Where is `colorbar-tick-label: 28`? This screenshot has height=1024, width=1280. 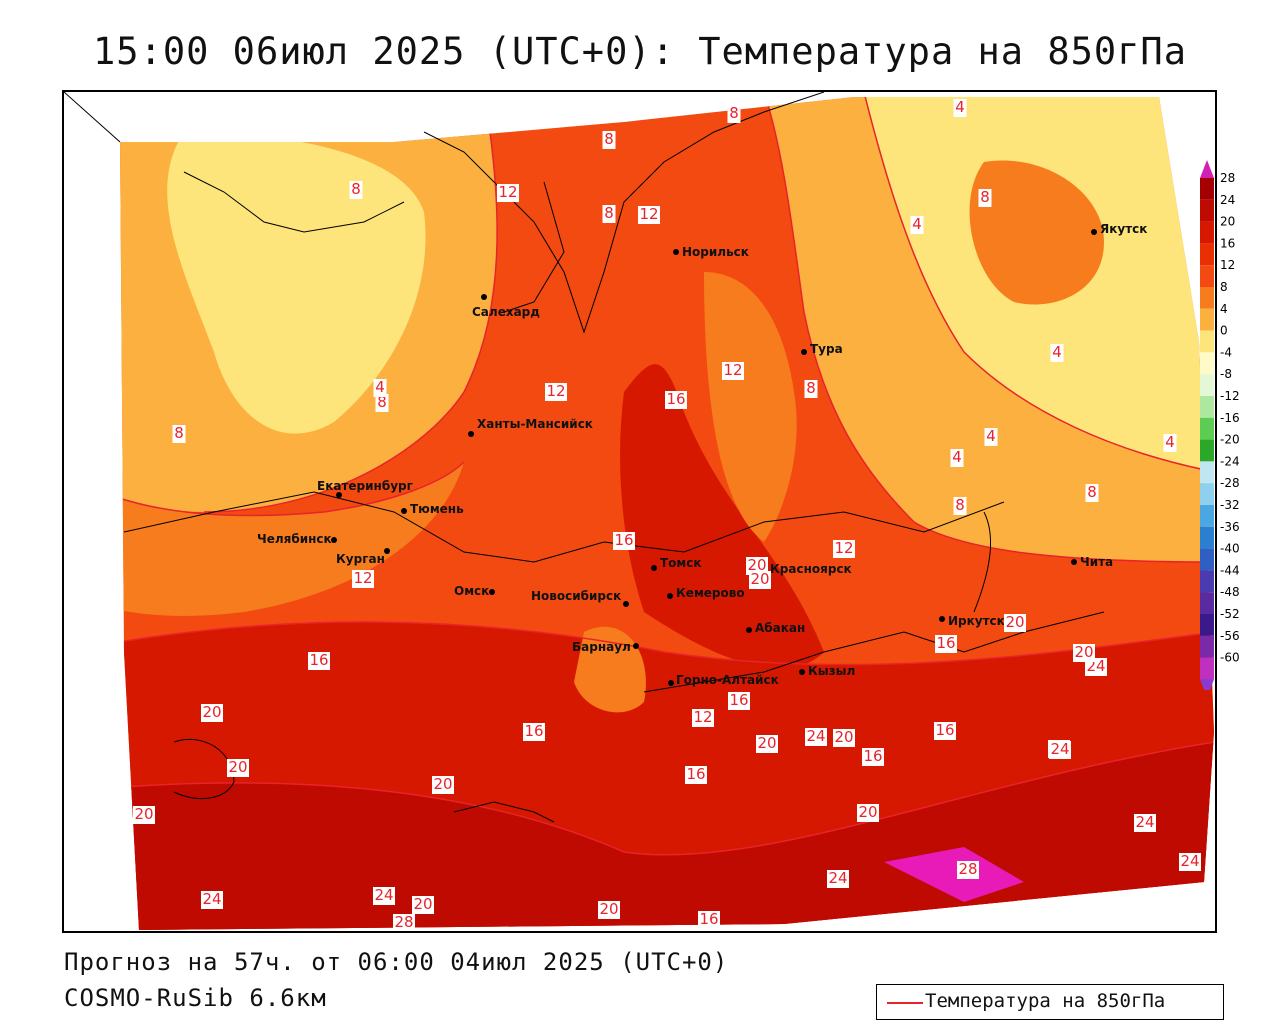
colorbar-tick-label: 28 is located at coordinates (1227, 178).